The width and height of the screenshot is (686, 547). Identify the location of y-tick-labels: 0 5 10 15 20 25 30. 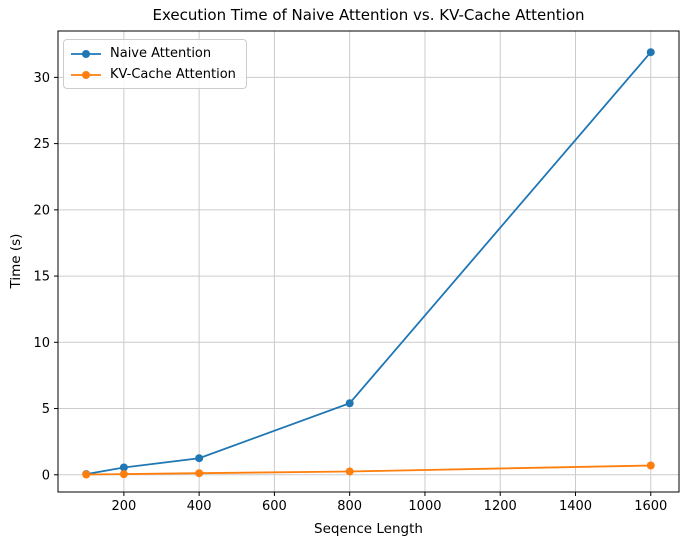
(41, 277).